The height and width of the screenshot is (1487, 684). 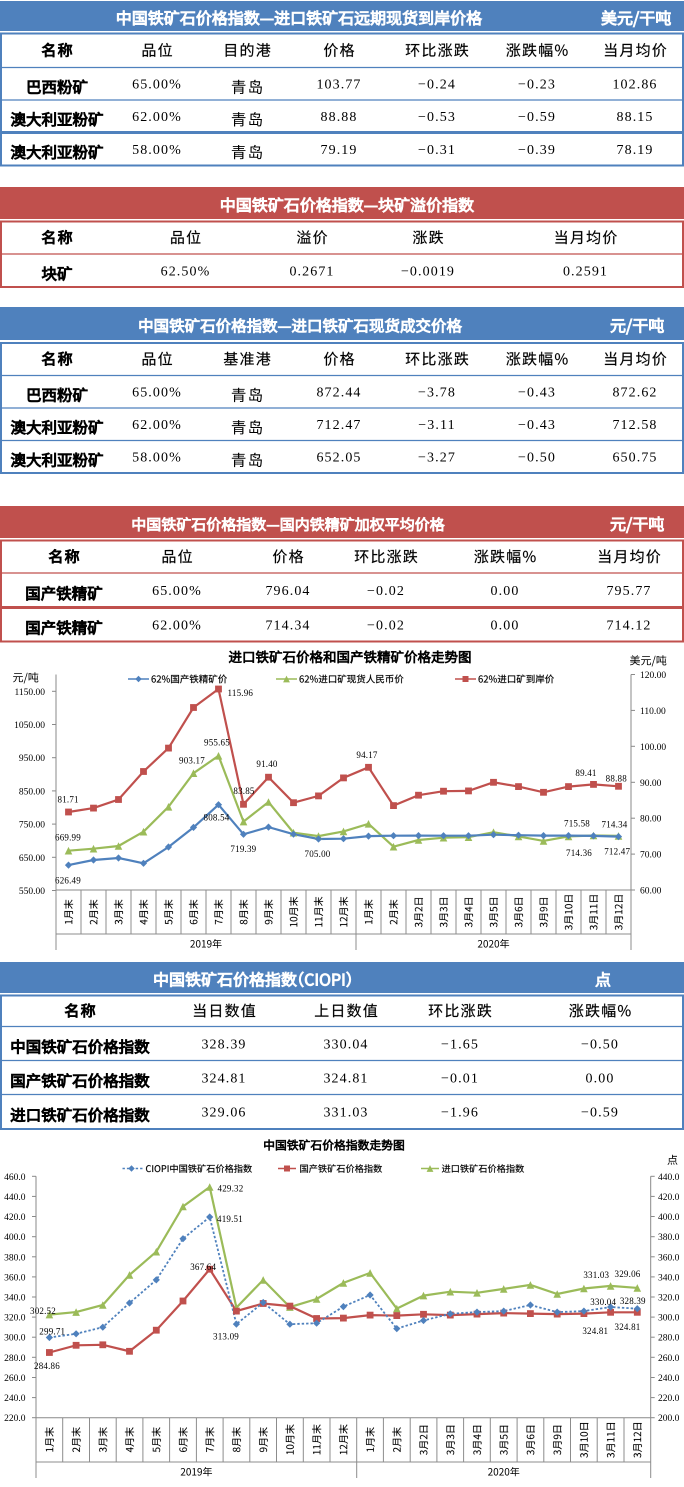 What do you see at coordinates (634, 458) in the screenshot?
I see `svg-text: 650.75` at bounding box center [634, 458].